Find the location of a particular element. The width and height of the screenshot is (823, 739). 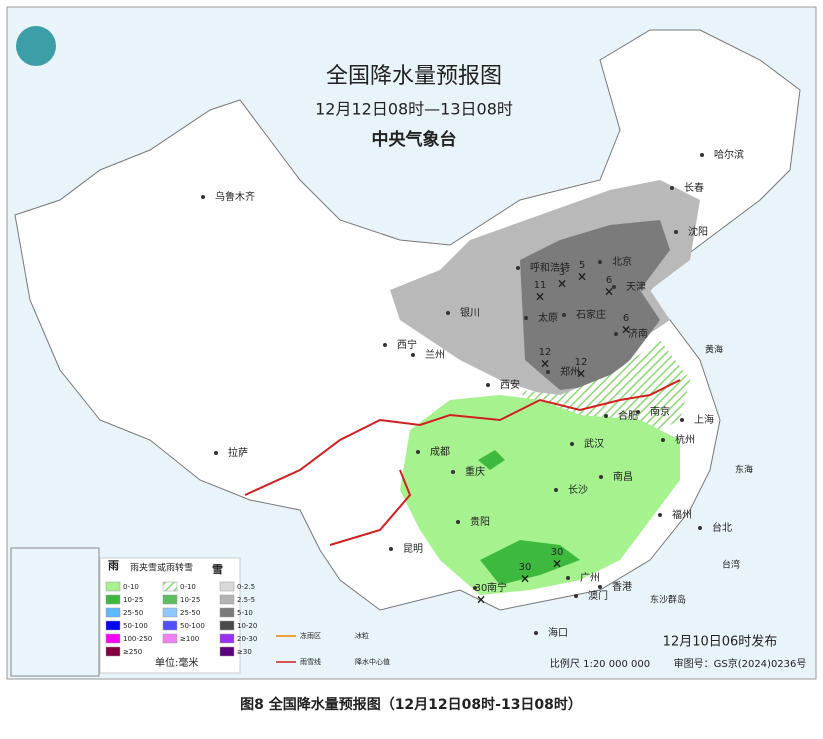

city-label: 郑州 is located at coordinates (570, 371).